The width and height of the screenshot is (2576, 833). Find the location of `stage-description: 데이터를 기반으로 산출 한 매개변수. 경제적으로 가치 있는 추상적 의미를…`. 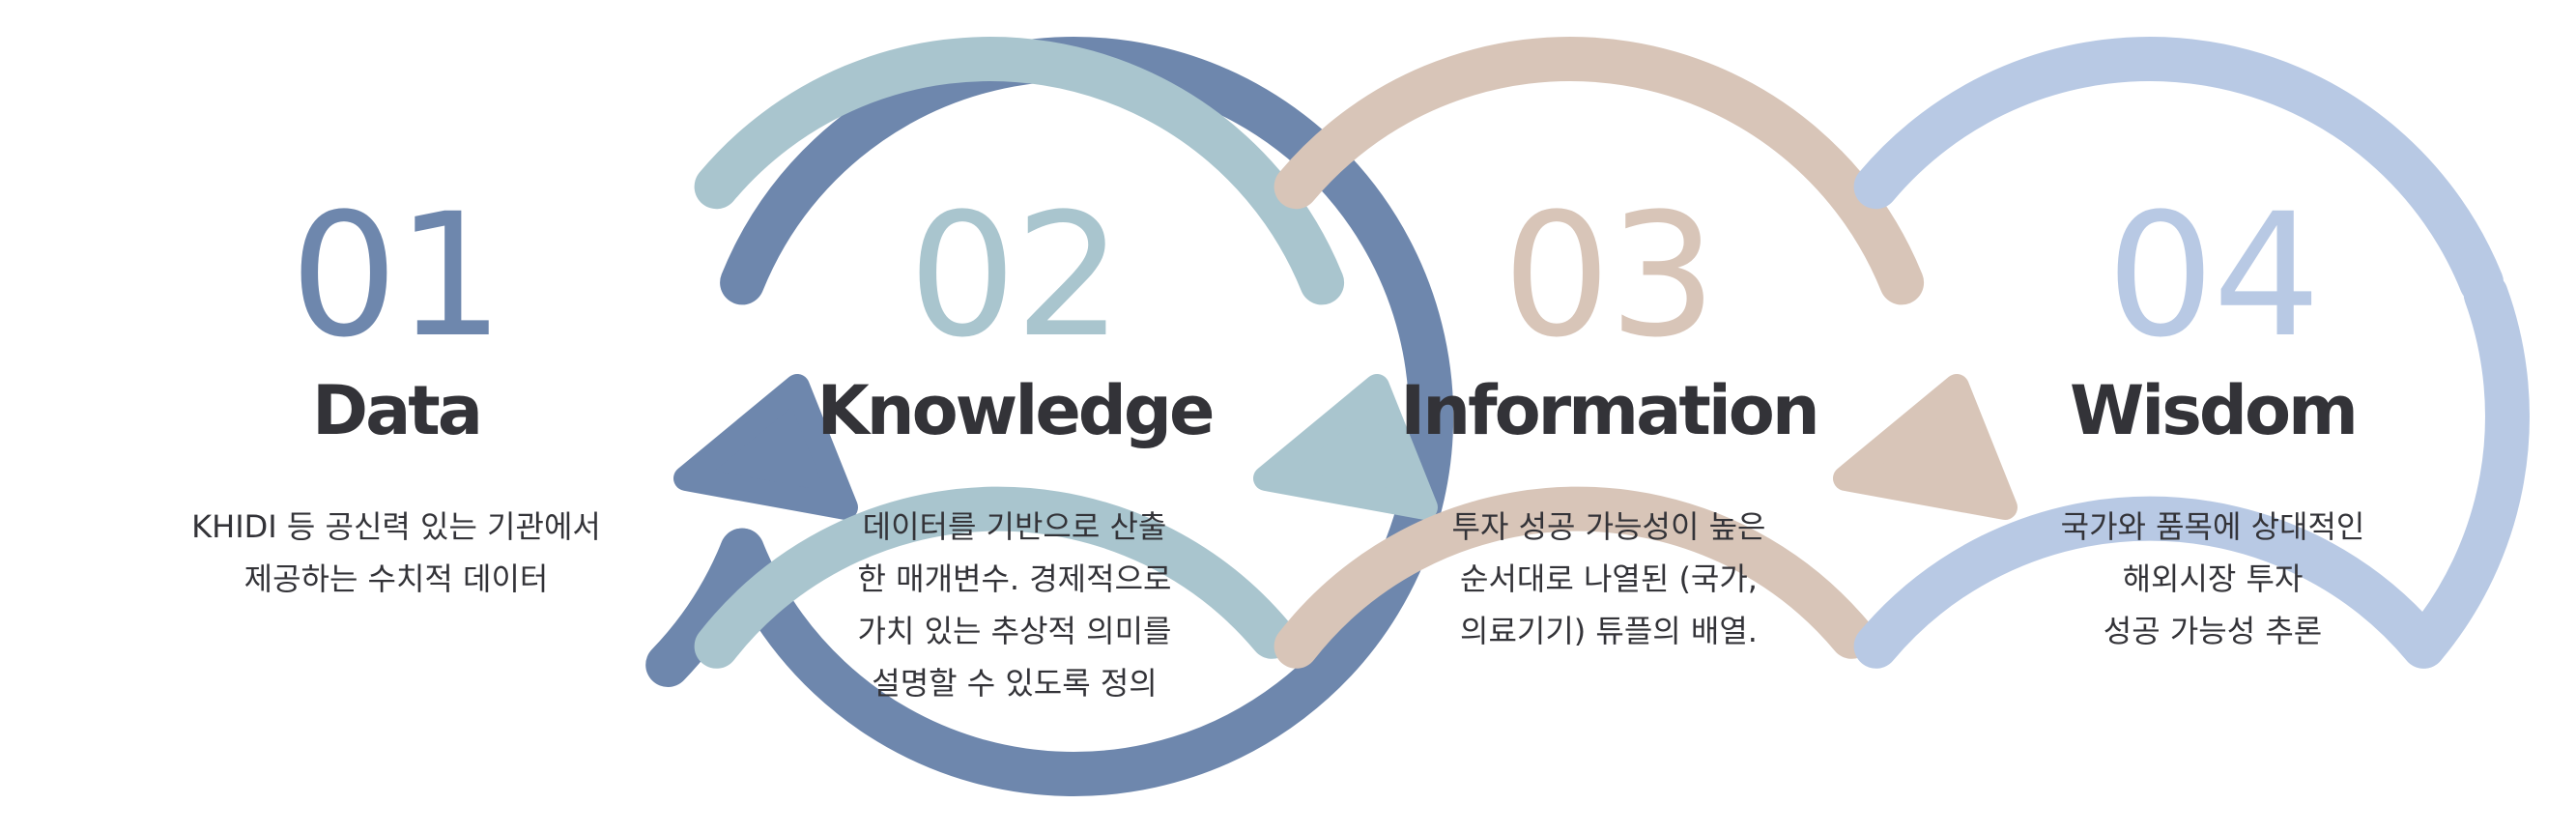

stage-description: 데이터를 기반으로 산출 한 매개변수. 경제적으로 가치 있는 추상적 의미를… is located at coordinates (1015, 605).